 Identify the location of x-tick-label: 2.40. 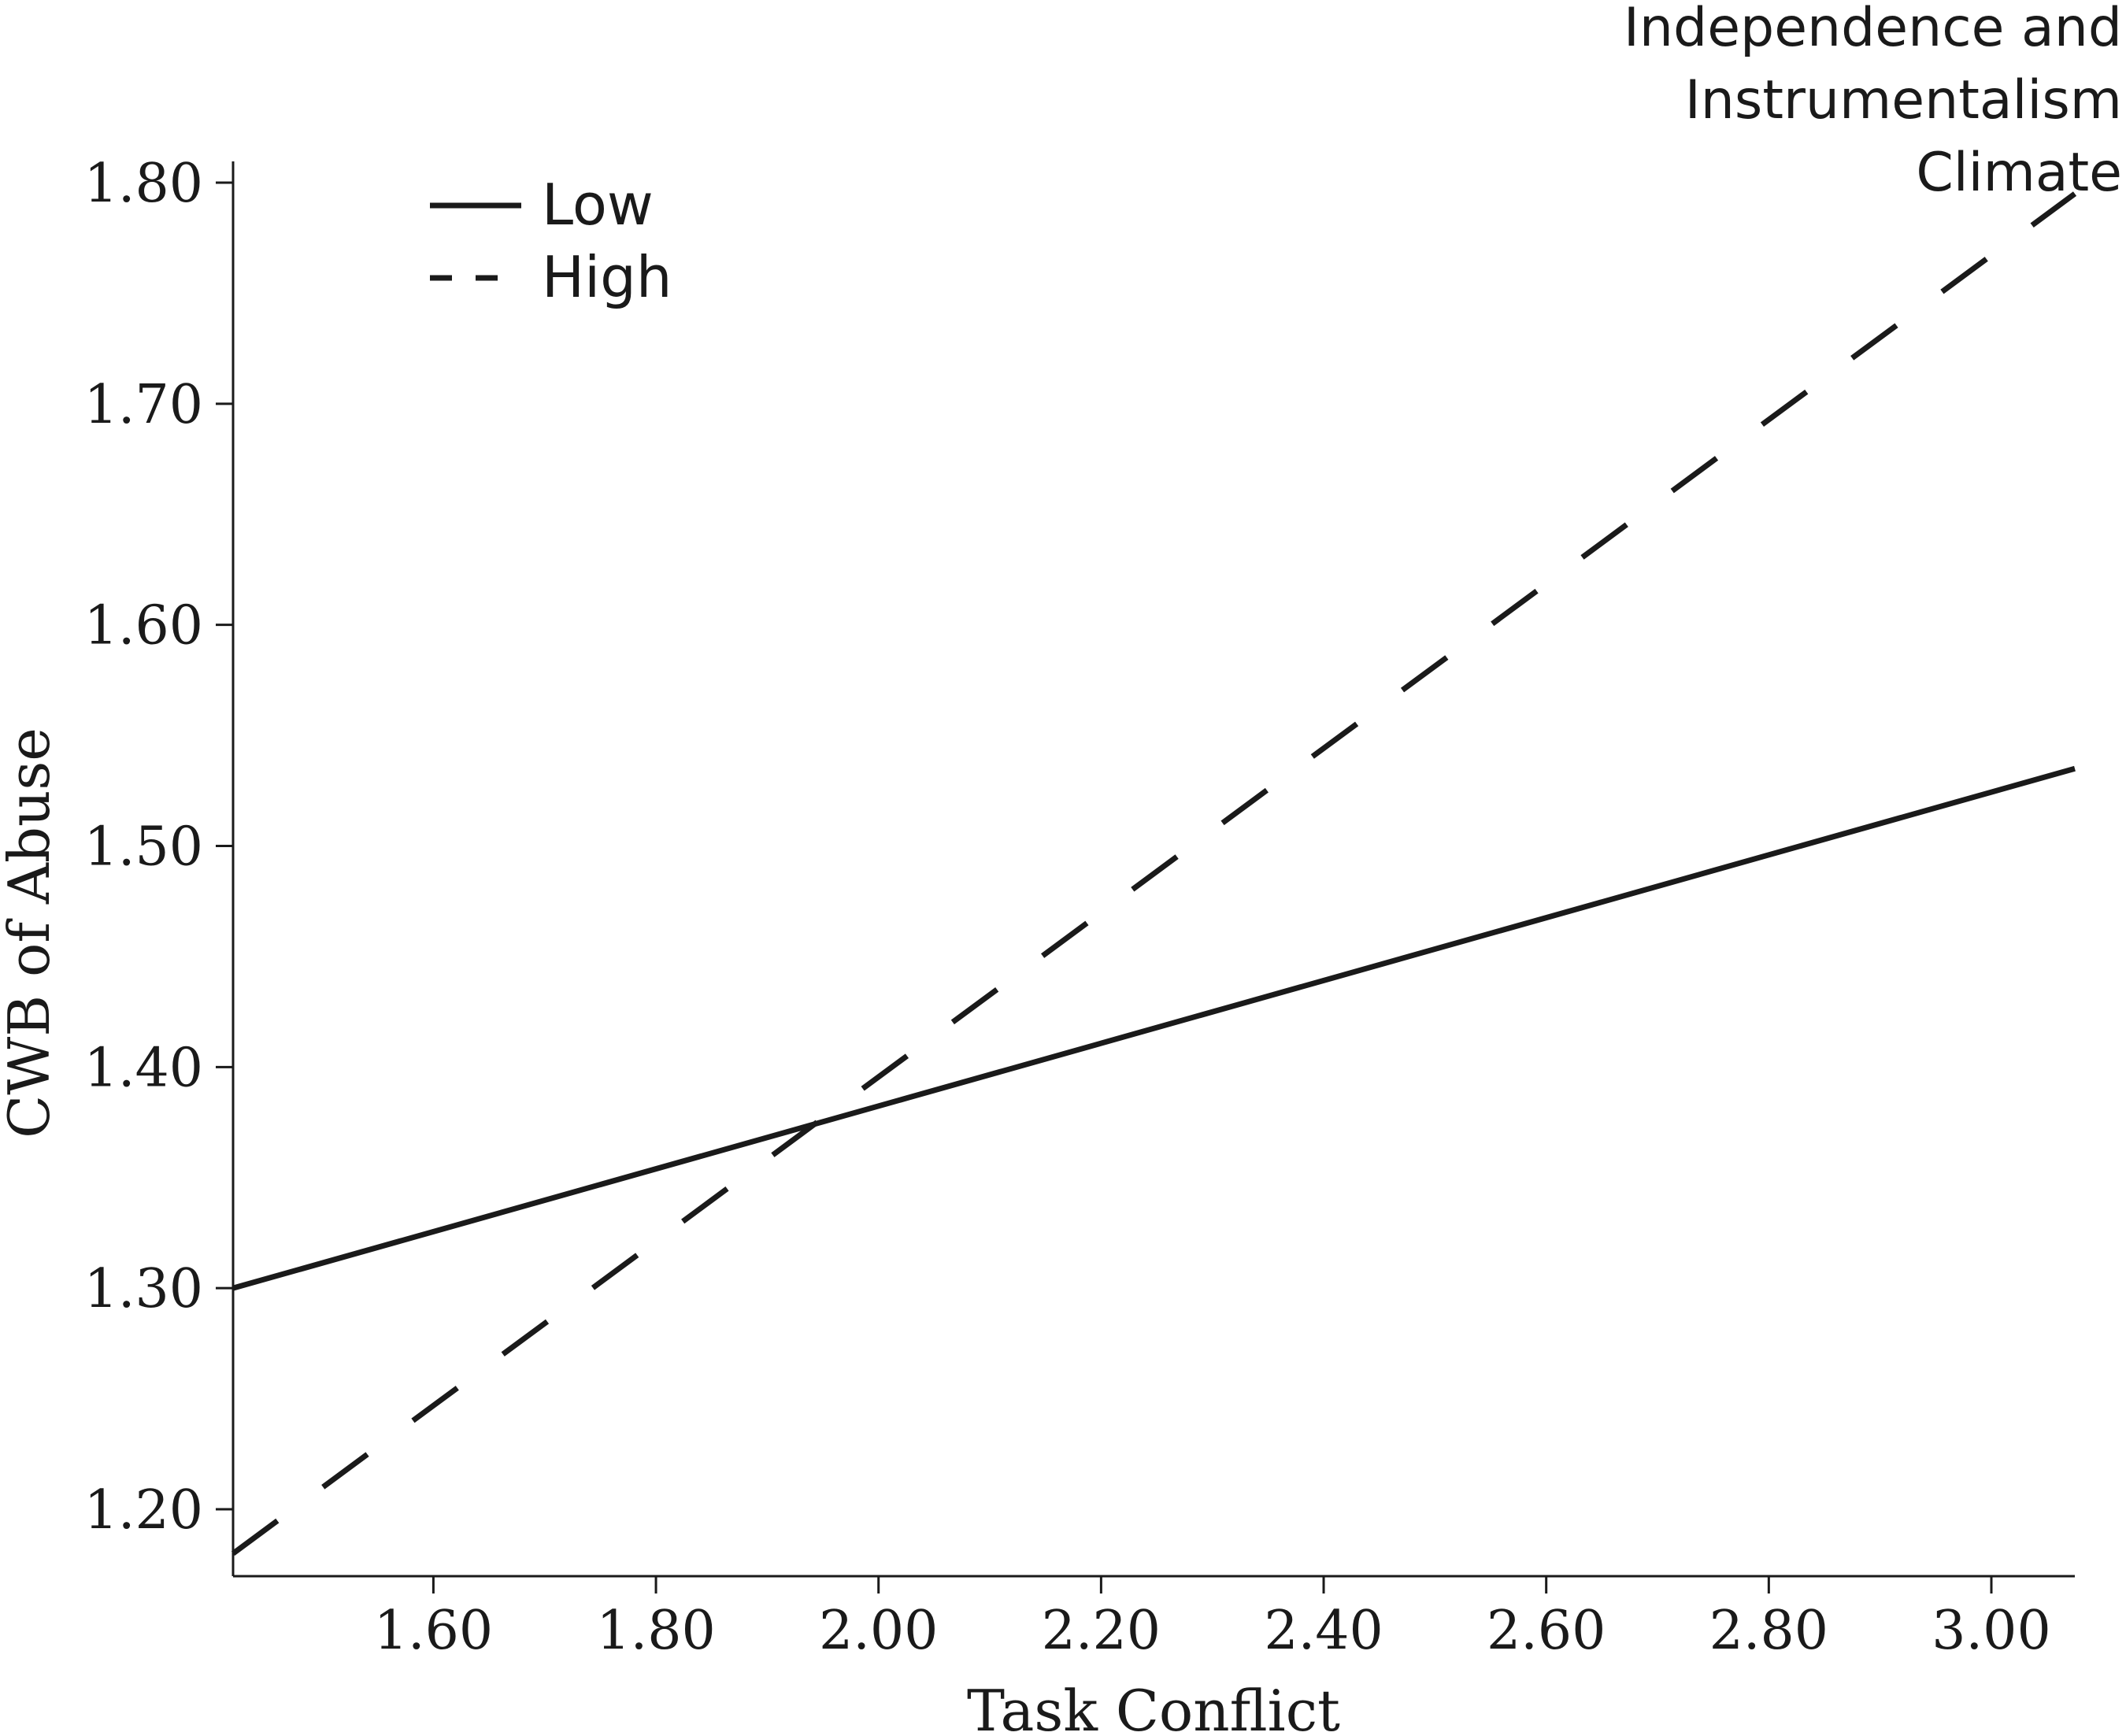
(1323, 1631).